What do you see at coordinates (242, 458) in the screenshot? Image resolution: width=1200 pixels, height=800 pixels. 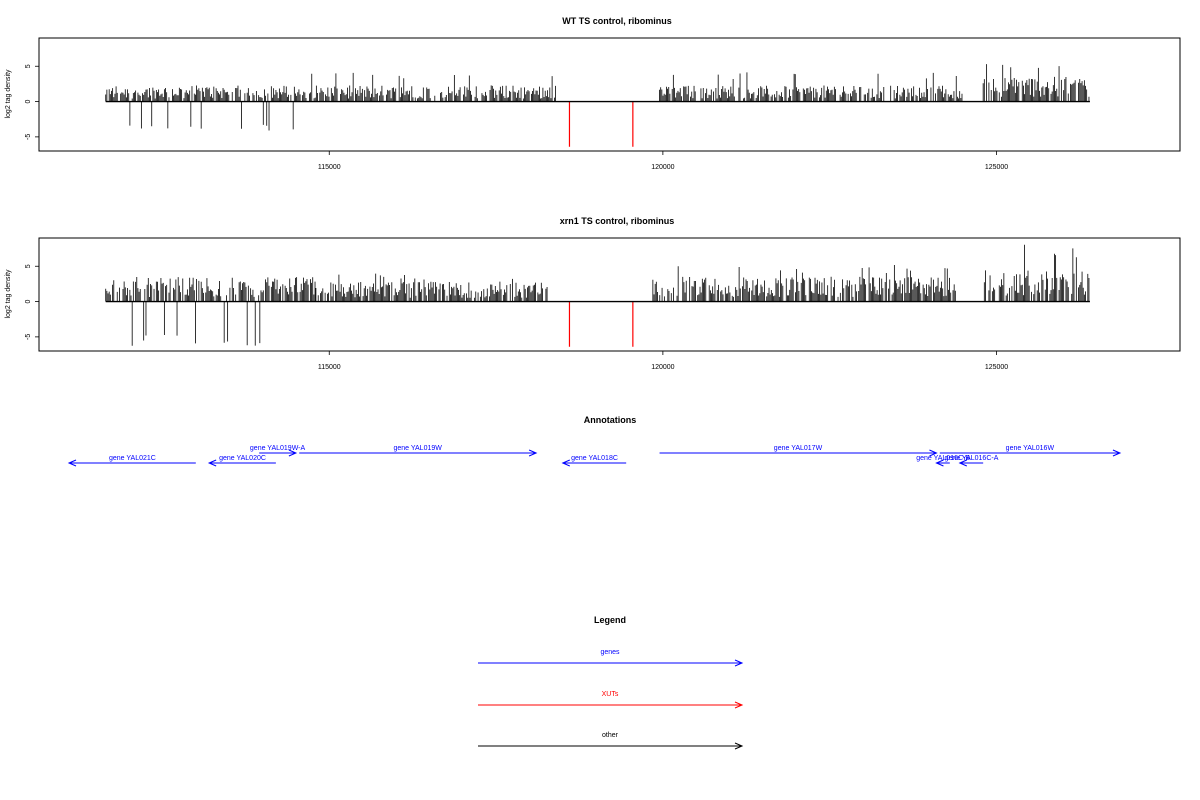 I see `annotation-label: gene YAL020C` at bounding box center [242, 458].